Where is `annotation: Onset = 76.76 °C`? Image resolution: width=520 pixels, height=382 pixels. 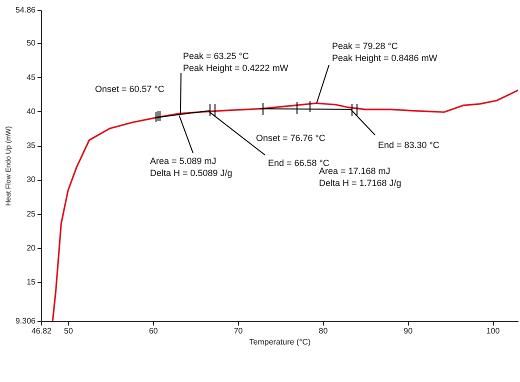 annotation: Onset = 76.76 °C is located at coordinates (291, 138).